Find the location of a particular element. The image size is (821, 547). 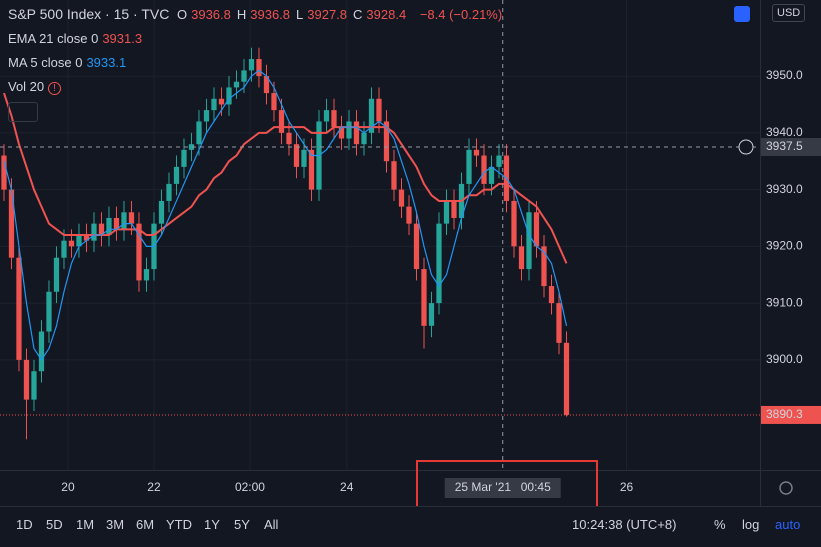

ohlc-label: C is located at coordinates (358, 14).